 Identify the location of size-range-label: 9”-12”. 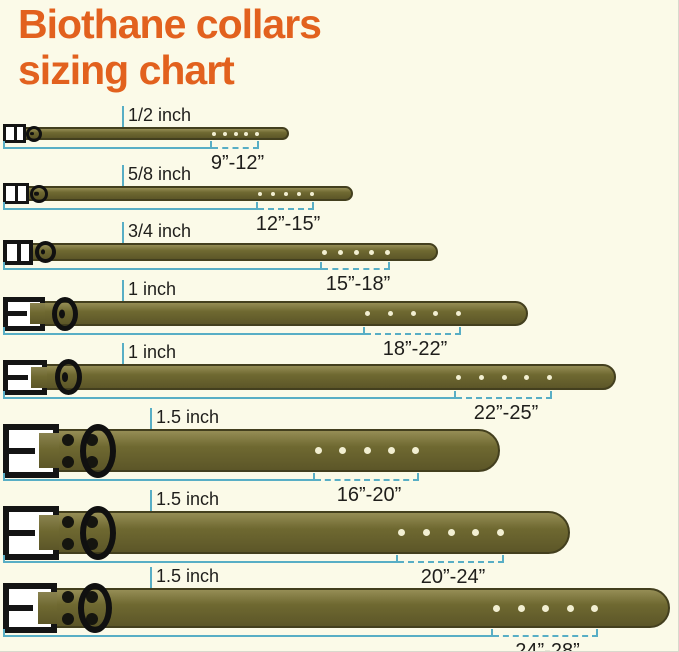
(237, 163).